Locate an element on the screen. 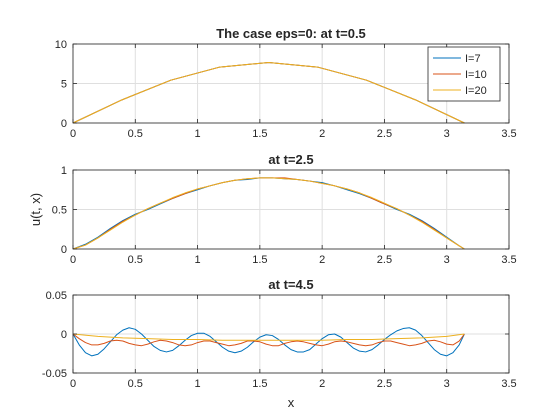 The width and height of the screenshot is (560, 420). y-tick-label: 5 is located at coordinates (64, 85).